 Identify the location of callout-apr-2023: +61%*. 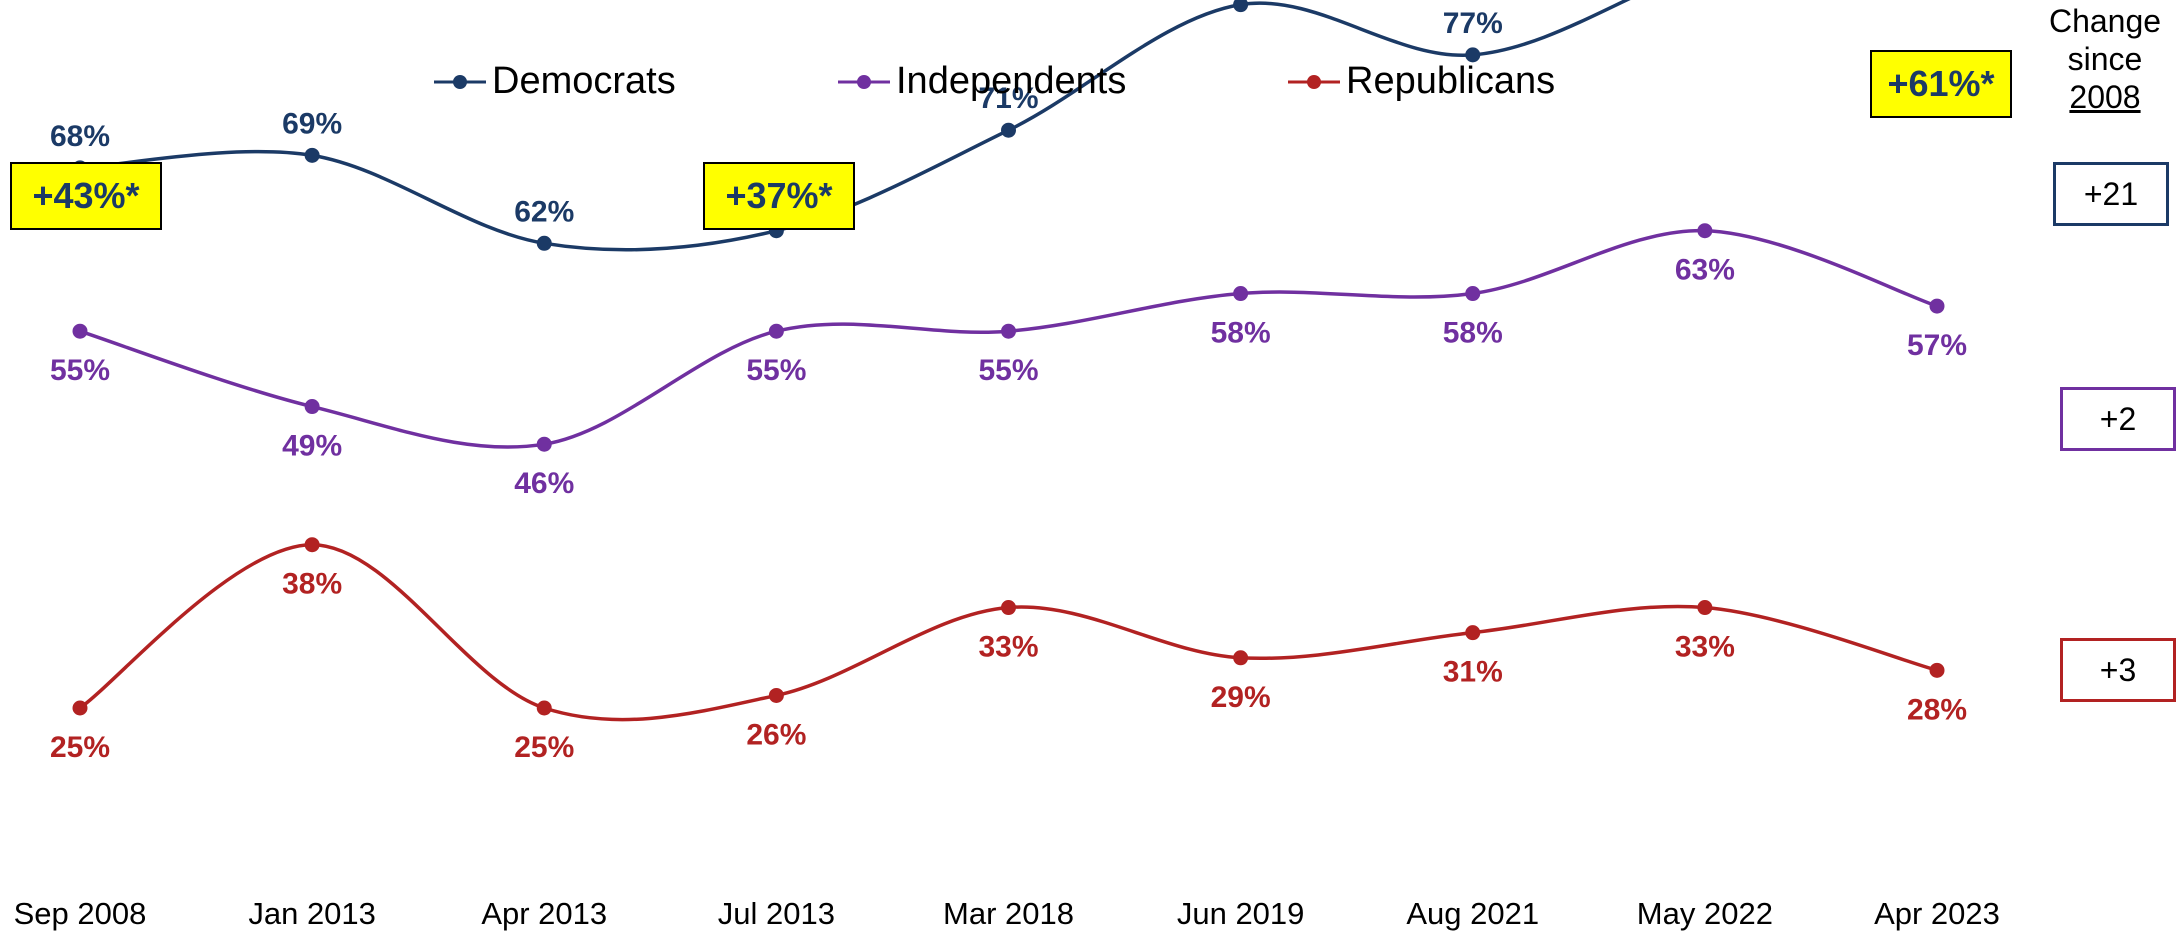
(1941, 84).